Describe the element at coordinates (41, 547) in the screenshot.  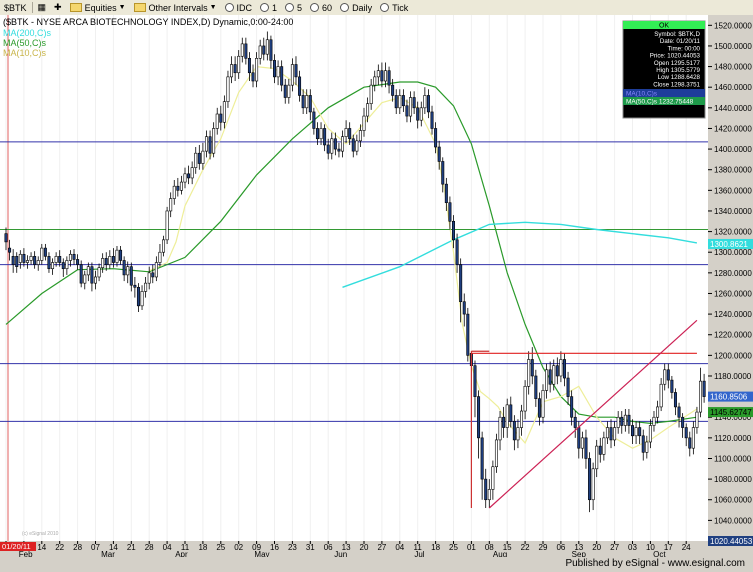
I see `time-tick-label: 14` at that location.